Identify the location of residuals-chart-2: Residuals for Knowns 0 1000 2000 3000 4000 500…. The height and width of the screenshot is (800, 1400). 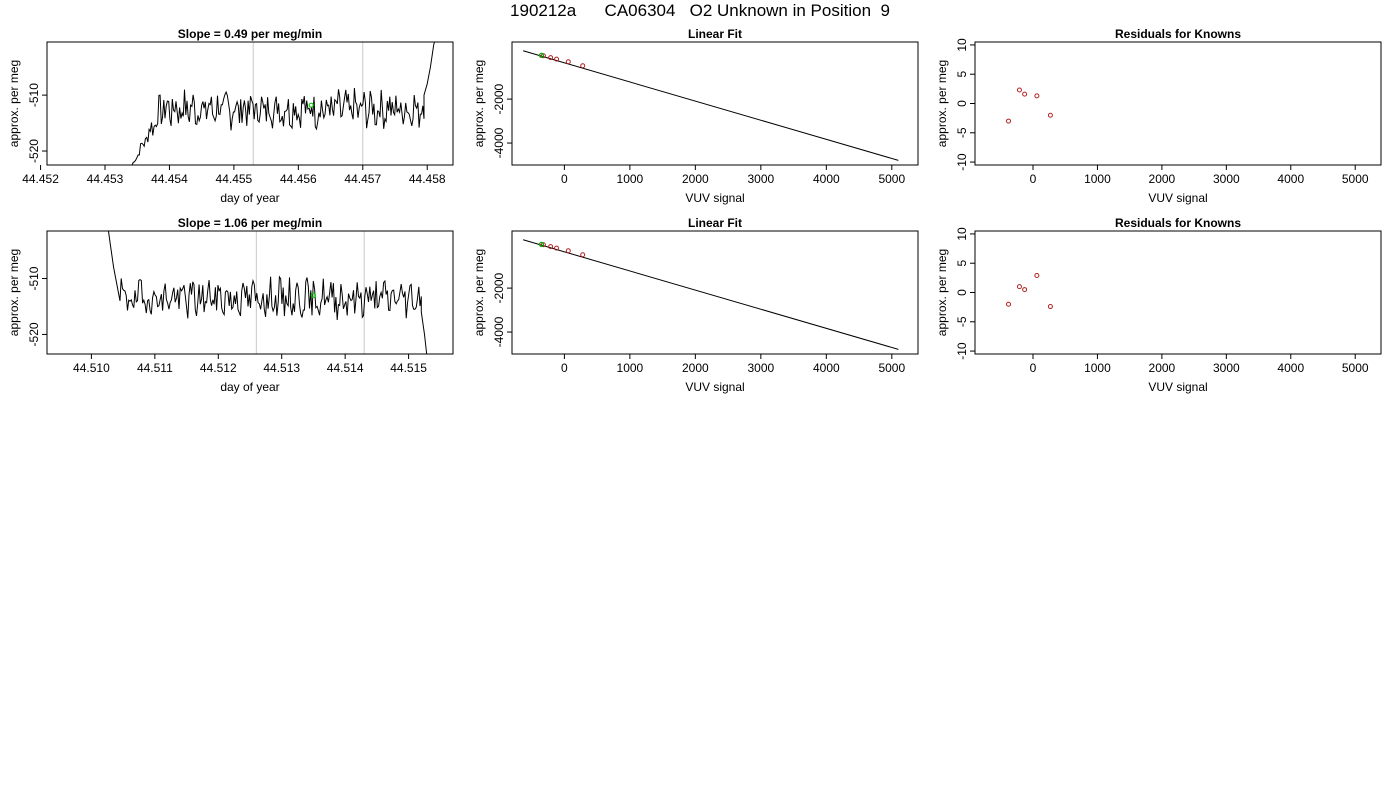
(1158, 305).